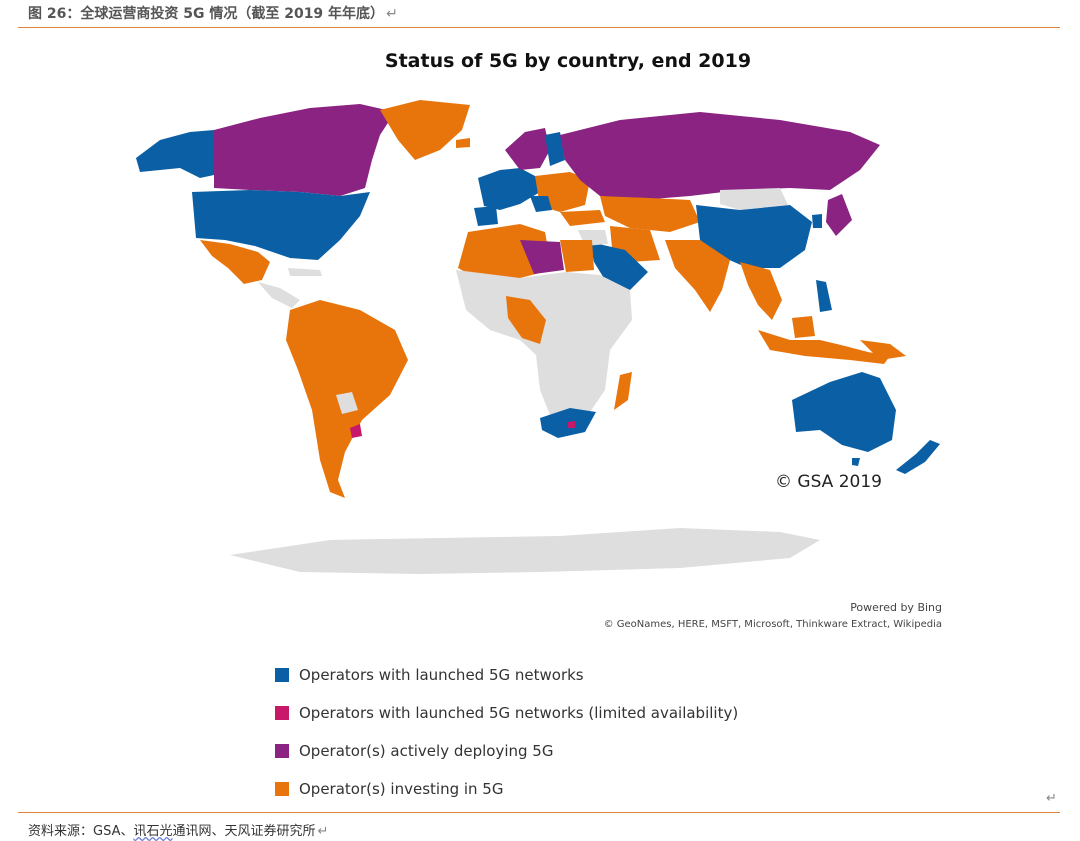 This screenshot has width=1080, height=841. What do you see at coordinates (356, 431) in the screenshot?
I see `region-uruguay` at bounding box center [356, 431].